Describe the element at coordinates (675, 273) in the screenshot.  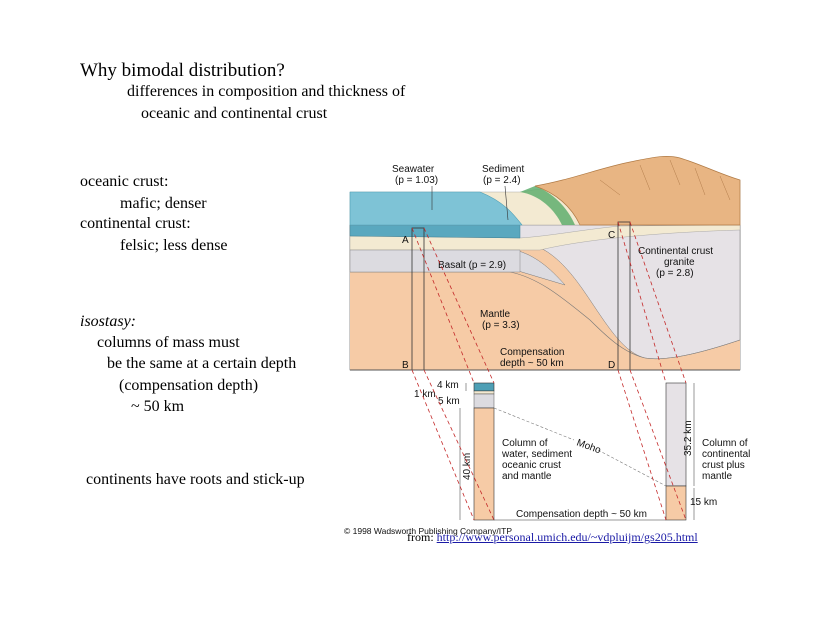
I see `granite-density: (p = 2.8)` at that location.